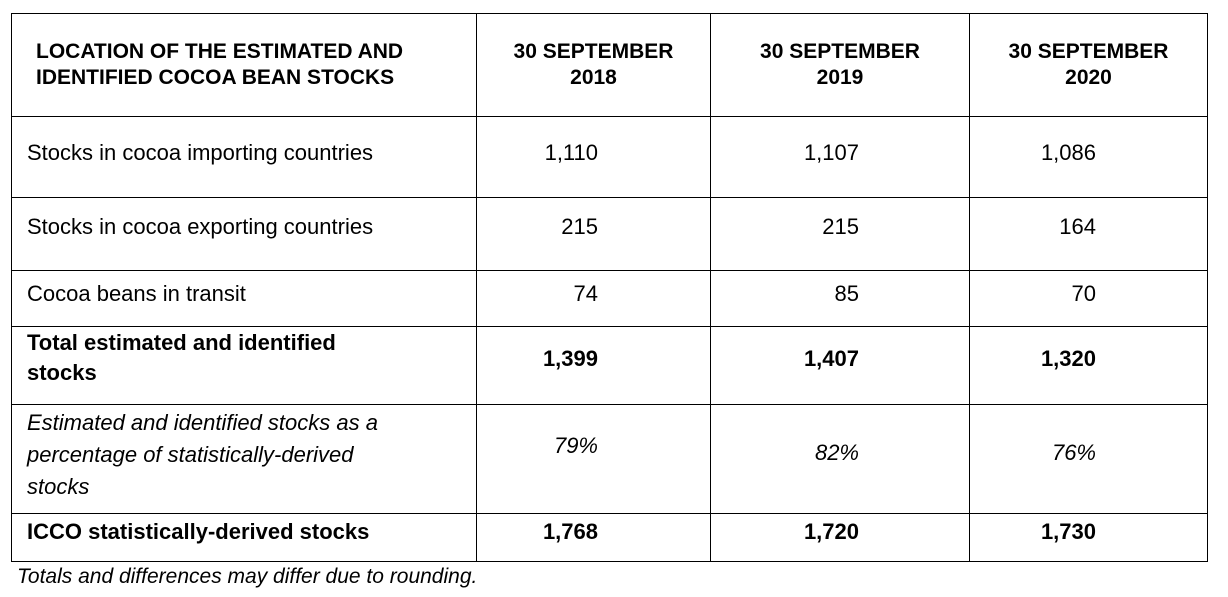  What do you see at coordinates (570, 358) in the screenshot?
I see `cell-value: 1,399` at bounding box center [570, 358].